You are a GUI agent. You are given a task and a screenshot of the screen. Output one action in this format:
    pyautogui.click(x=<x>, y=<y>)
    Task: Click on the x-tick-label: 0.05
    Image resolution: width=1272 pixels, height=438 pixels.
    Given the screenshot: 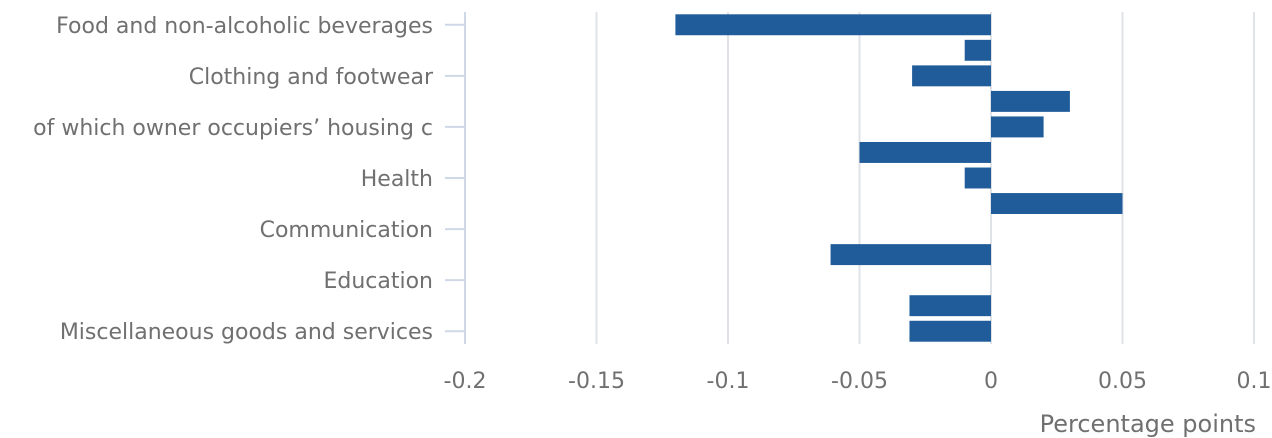 What is the action you would take?
    pyautogui.click(x=1122, y=381)
    